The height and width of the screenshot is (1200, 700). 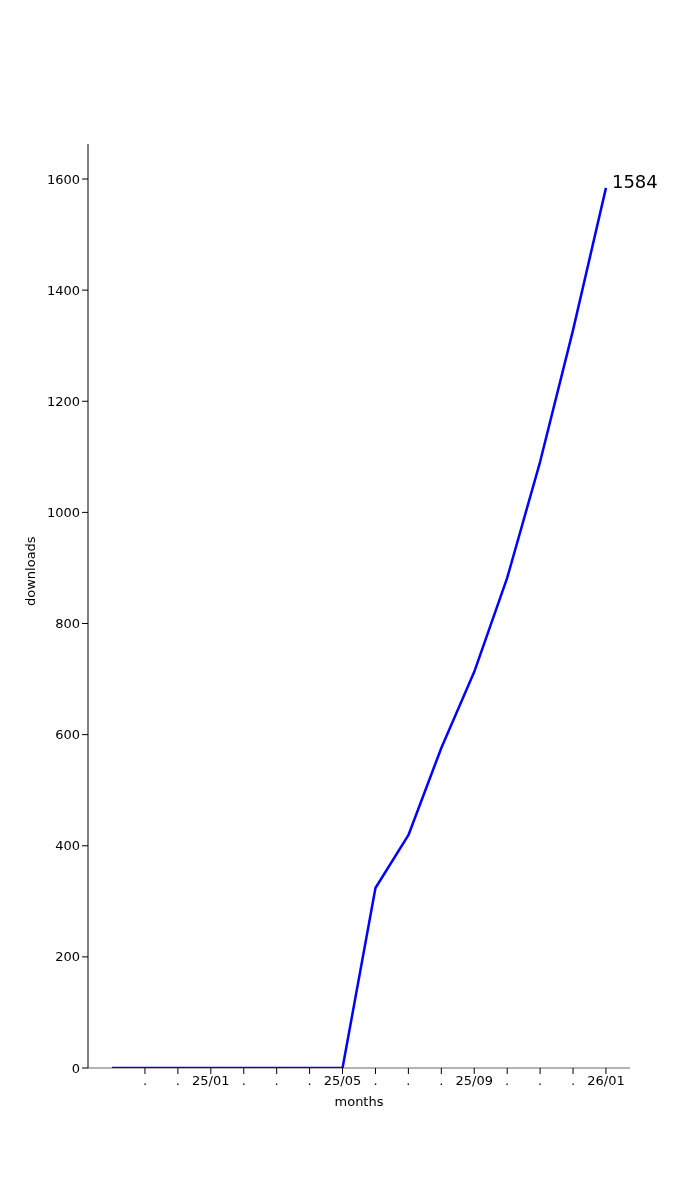 I want to click on y-tick-label: 1000, so click(x=63, y=512).